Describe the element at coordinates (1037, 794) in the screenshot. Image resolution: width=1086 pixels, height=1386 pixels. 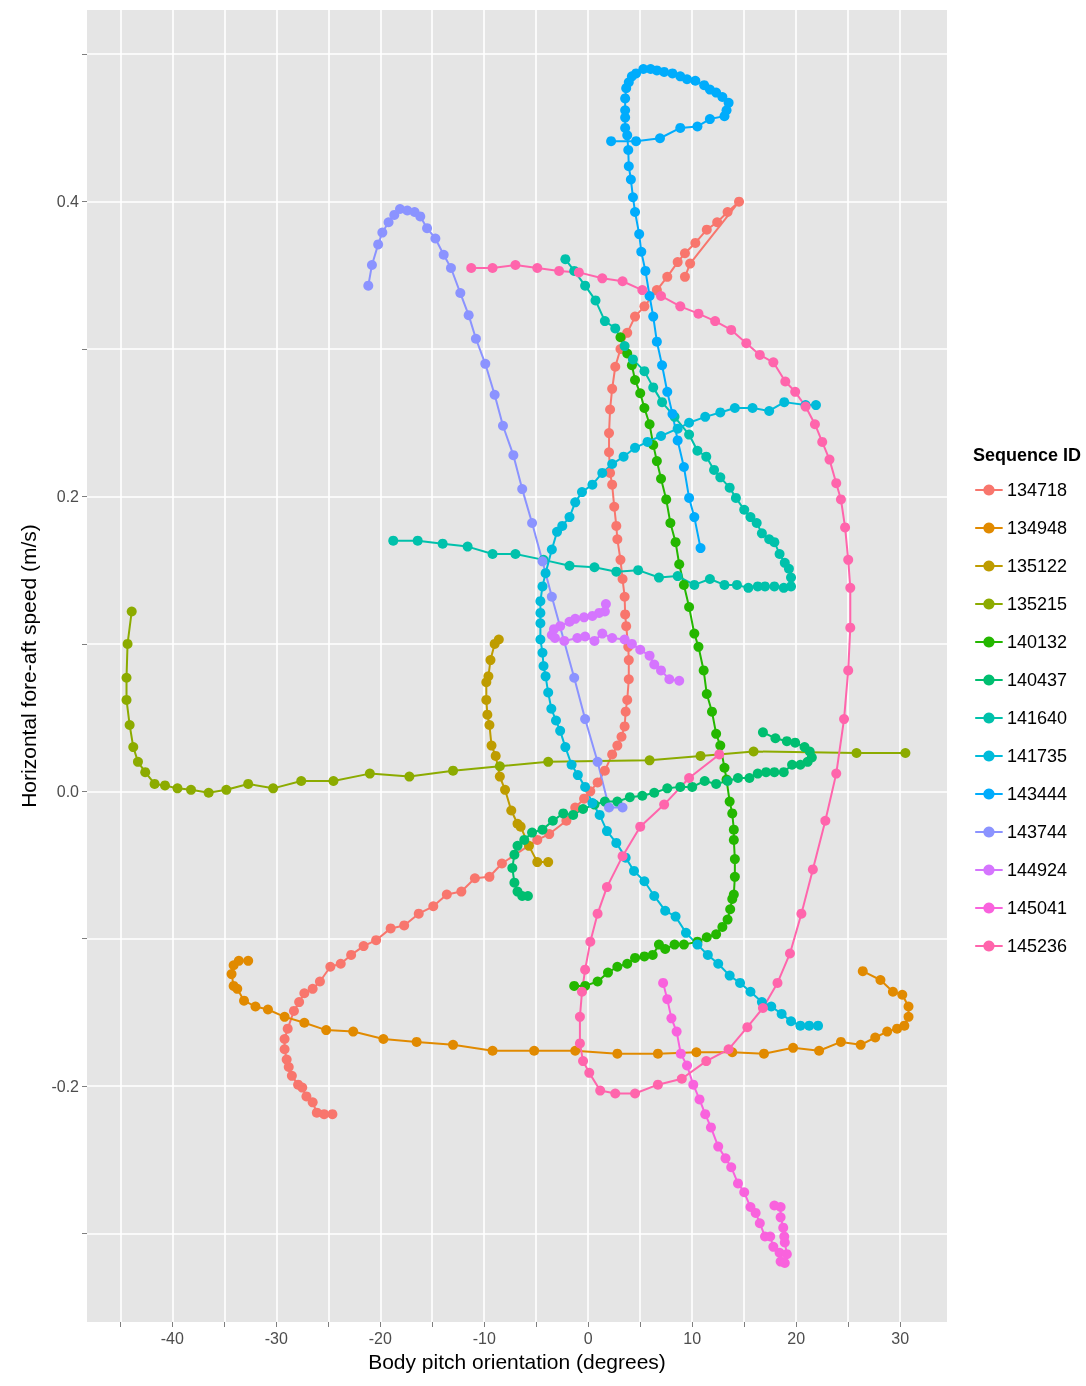
I see `legend-label: 143444` at that location.